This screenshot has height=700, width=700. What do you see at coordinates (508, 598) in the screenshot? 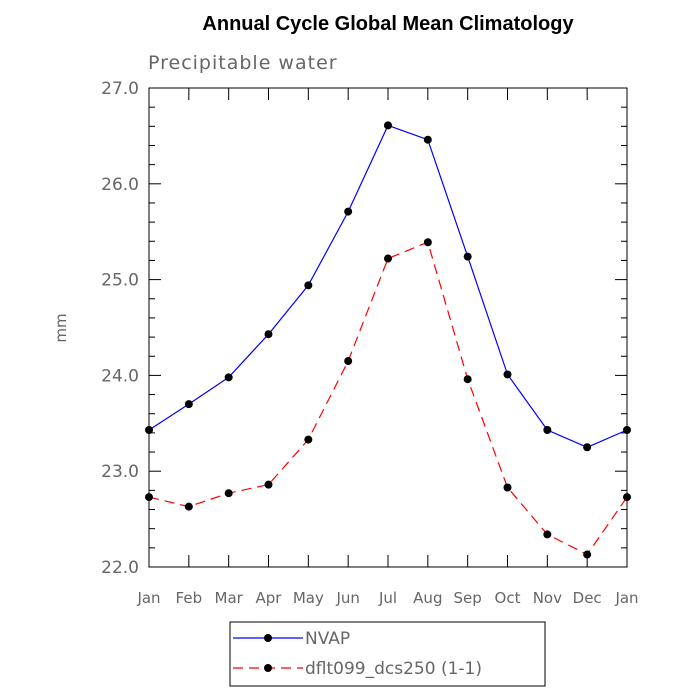
I see `x-tick-label: Oct` at bounding box center [508, 598].